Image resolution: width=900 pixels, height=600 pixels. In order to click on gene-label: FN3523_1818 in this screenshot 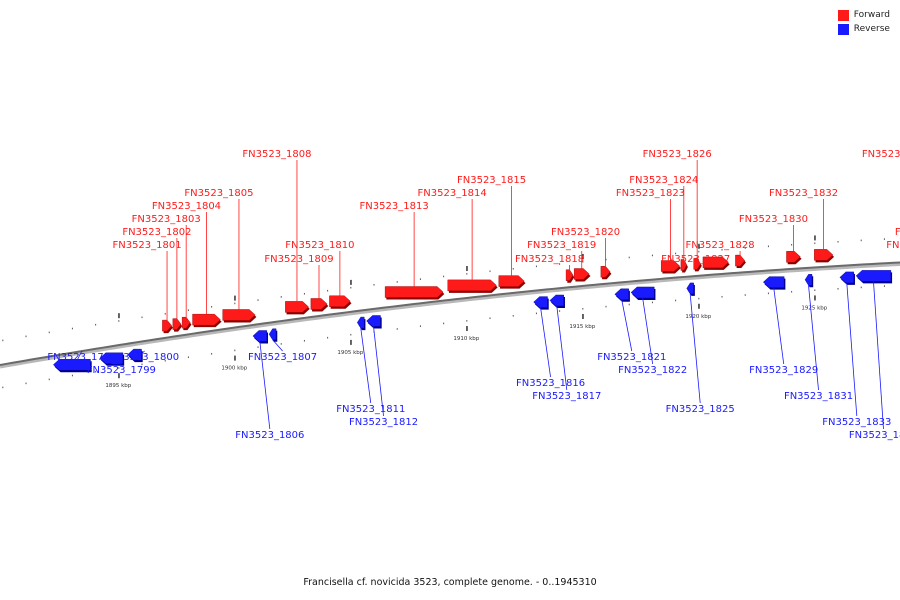, I will do `click(549, 259)`.